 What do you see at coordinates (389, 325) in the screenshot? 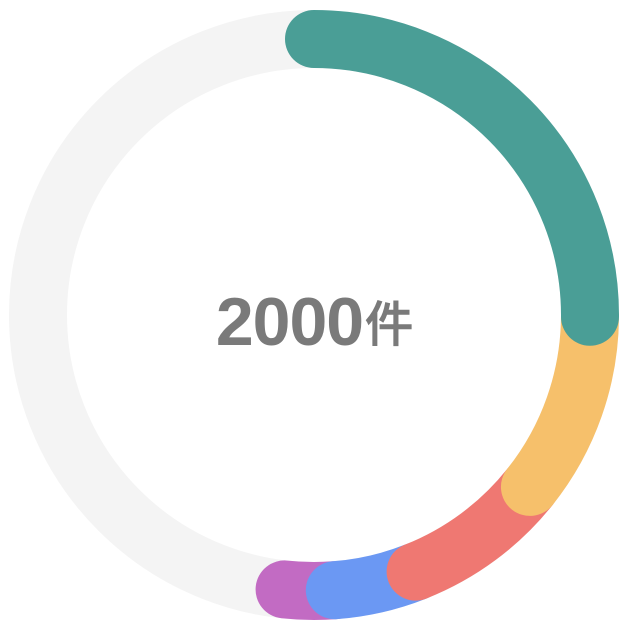
I see `total-unit: 件` at bounding box center [389, 325].